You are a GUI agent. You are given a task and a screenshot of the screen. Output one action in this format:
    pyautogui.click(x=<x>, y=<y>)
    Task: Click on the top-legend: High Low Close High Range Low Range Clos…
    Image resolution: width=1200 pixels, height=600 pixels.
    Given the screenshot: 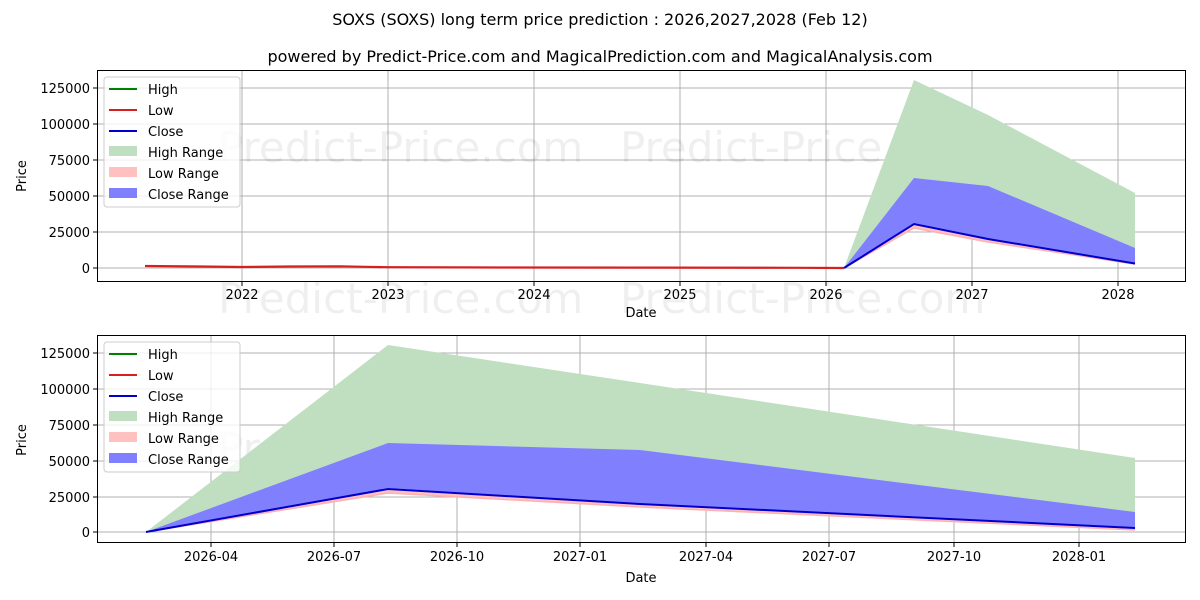 What is the action you would take?
    pyautogui.click(x=172, y=142)
    